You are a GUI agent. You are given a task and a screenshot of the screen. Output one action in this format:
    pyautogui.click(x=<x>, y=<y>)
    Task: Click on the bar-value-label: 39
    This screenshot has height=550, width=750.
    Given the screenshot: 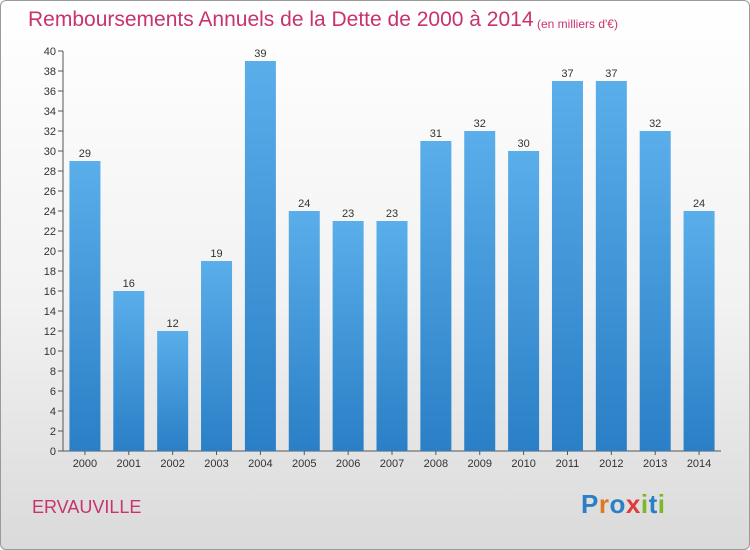 What is the action you would take?
    pyautogui.click(x=260, y=54)
    